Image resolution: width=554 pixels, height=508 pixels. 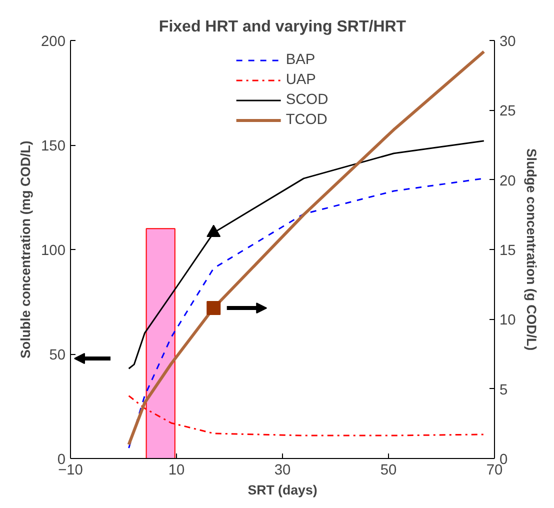 What do you see at coordinates (301, 80) in the screenshot?
I see `legend-label: UAP` at bounding box center [301, 80].